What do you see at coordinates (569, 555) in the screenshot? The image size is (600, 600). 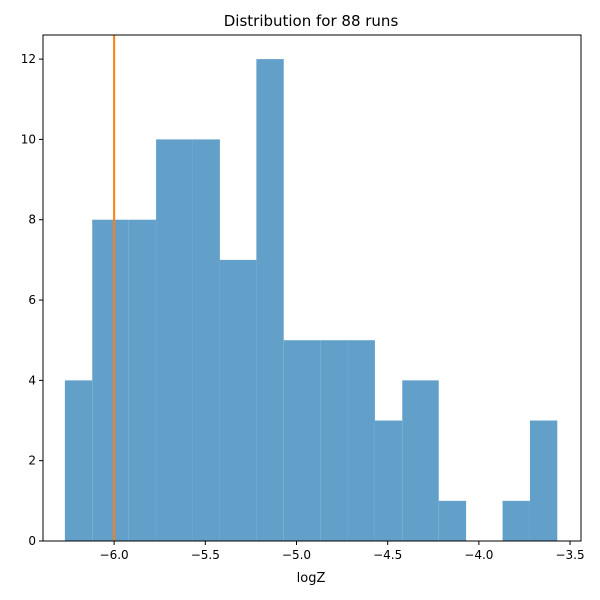 I see `x-tick-label: −3.5` at bounding box center [569, 555].